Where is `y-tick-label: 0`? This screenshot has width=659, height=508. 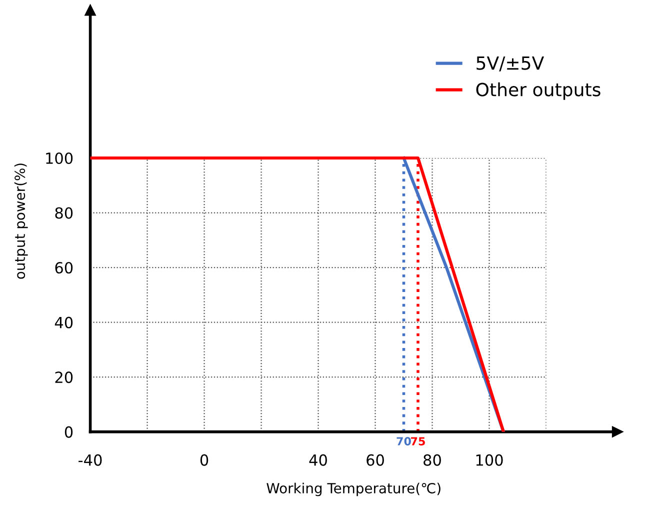 y-tick-label: 0 is located at coordinates (68, 432).